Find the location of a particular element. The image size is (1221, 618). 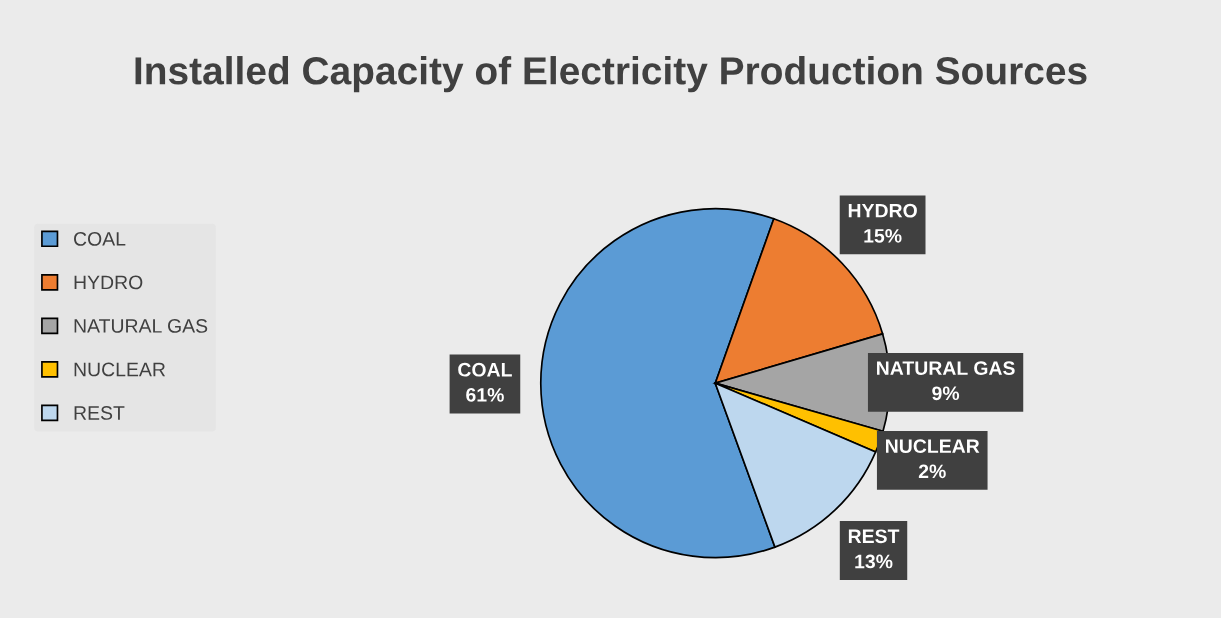

data-label: 15% is located at coordinates (883, 235).